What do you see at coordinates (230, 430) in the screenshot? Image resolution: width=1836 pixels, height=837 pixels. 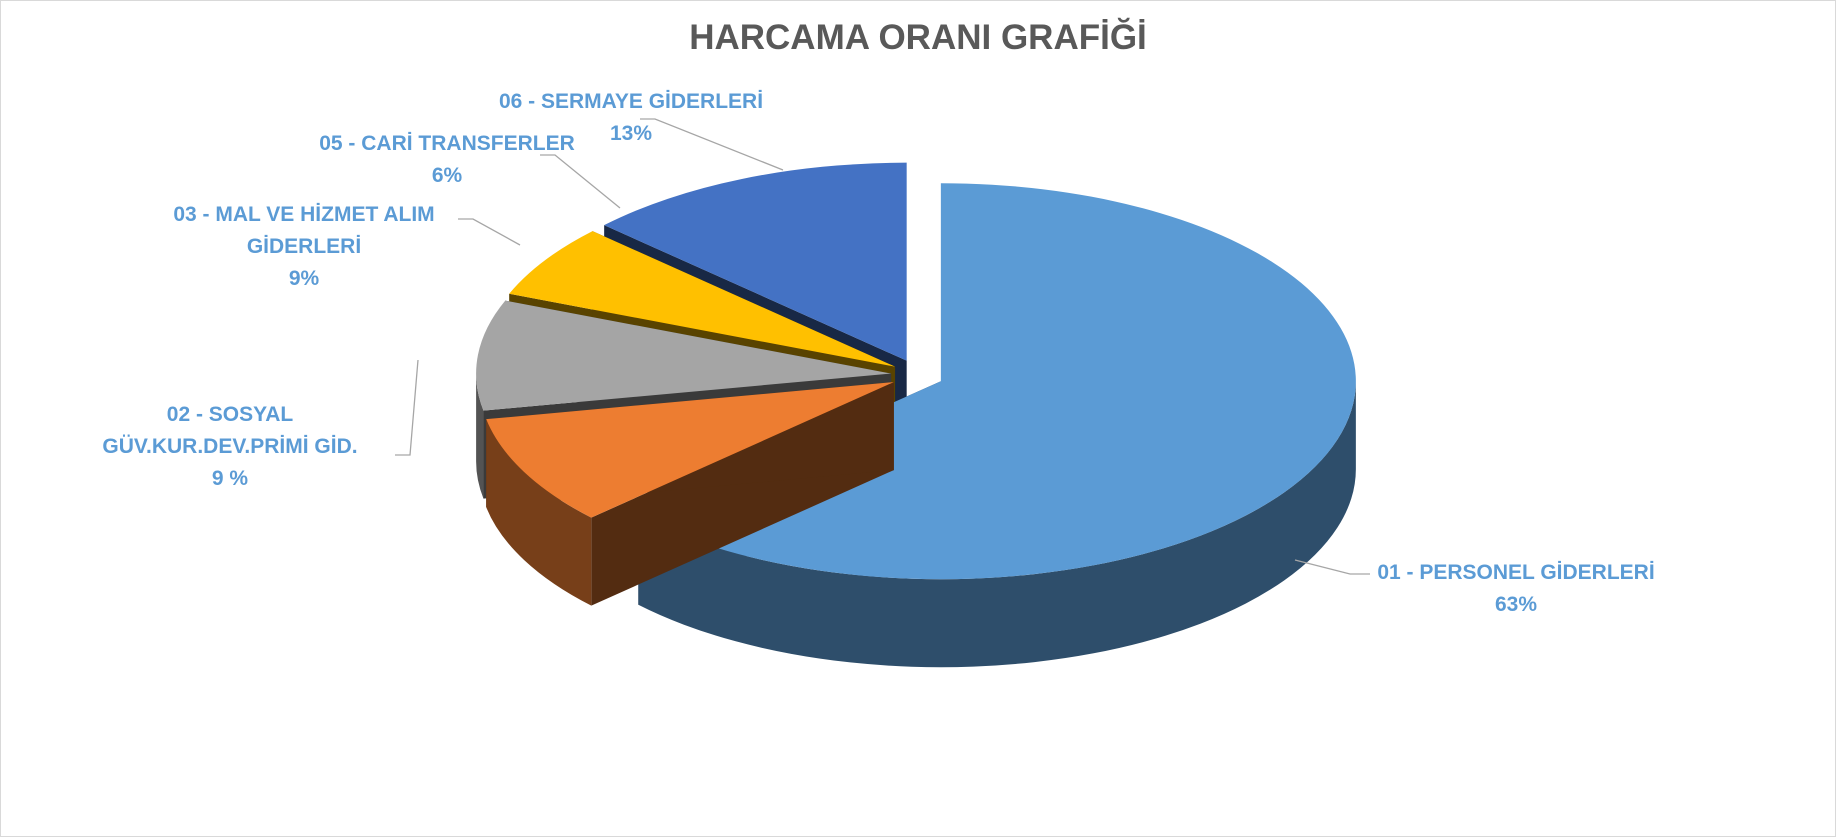 I see `category-label: 02 - SOSYAL GÜV.KUR.DEV.PRİMİ GİD.` at bounding box center [230, 430].